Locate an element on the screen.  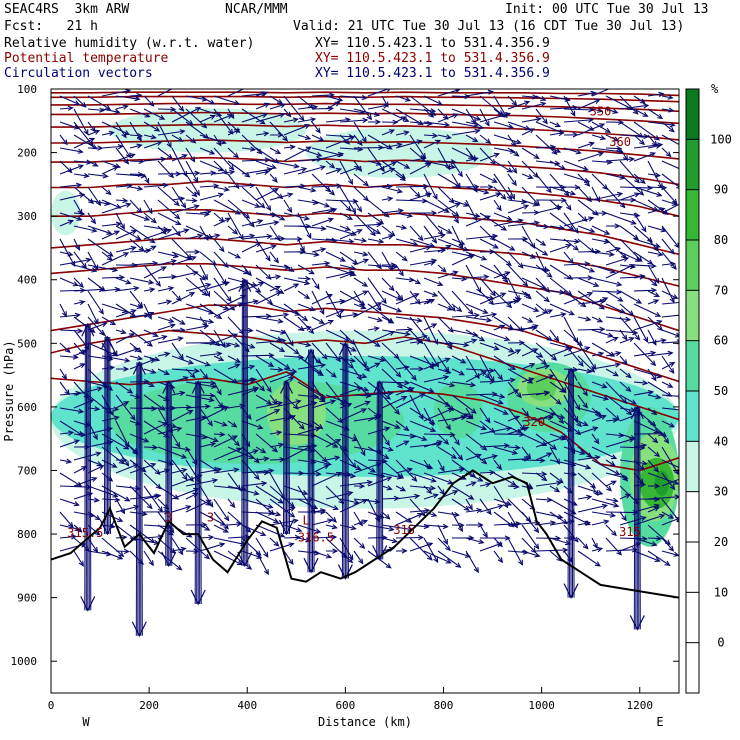
updraft-vector is located at coordinates (104, 435).